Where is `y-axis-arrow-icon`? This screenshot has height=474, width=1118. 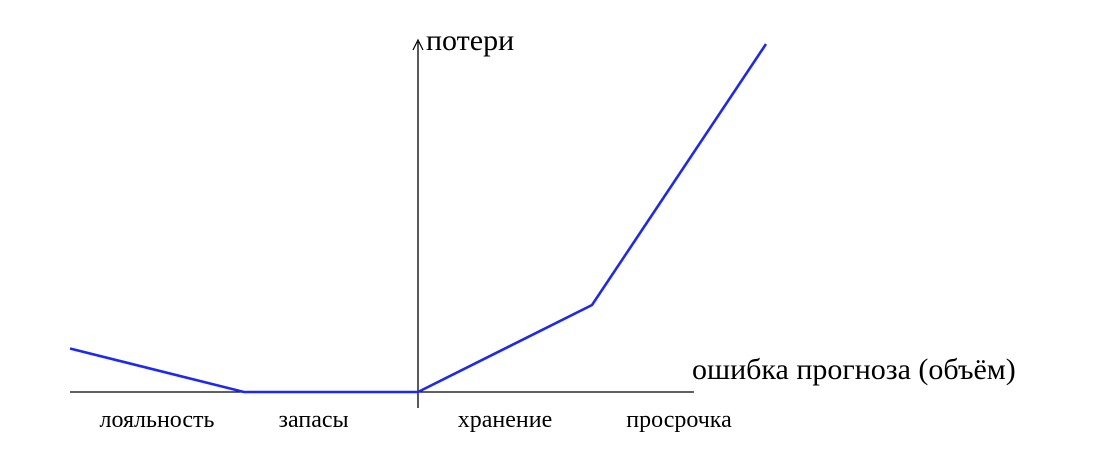
y-axis-arrow-icon is located at coordinates (418, 44).